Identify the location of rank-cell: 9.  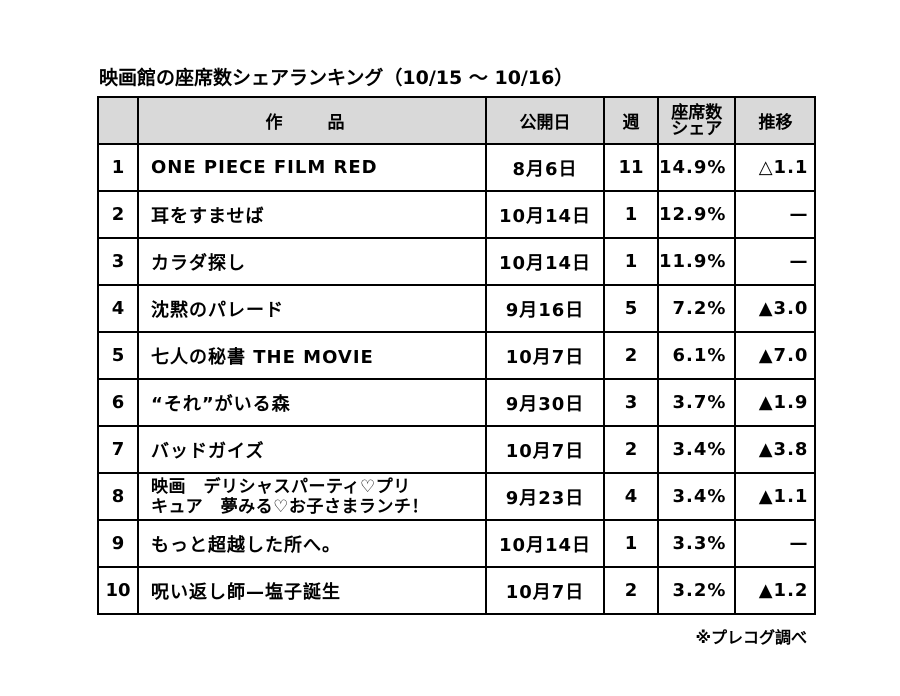
(118, 543).